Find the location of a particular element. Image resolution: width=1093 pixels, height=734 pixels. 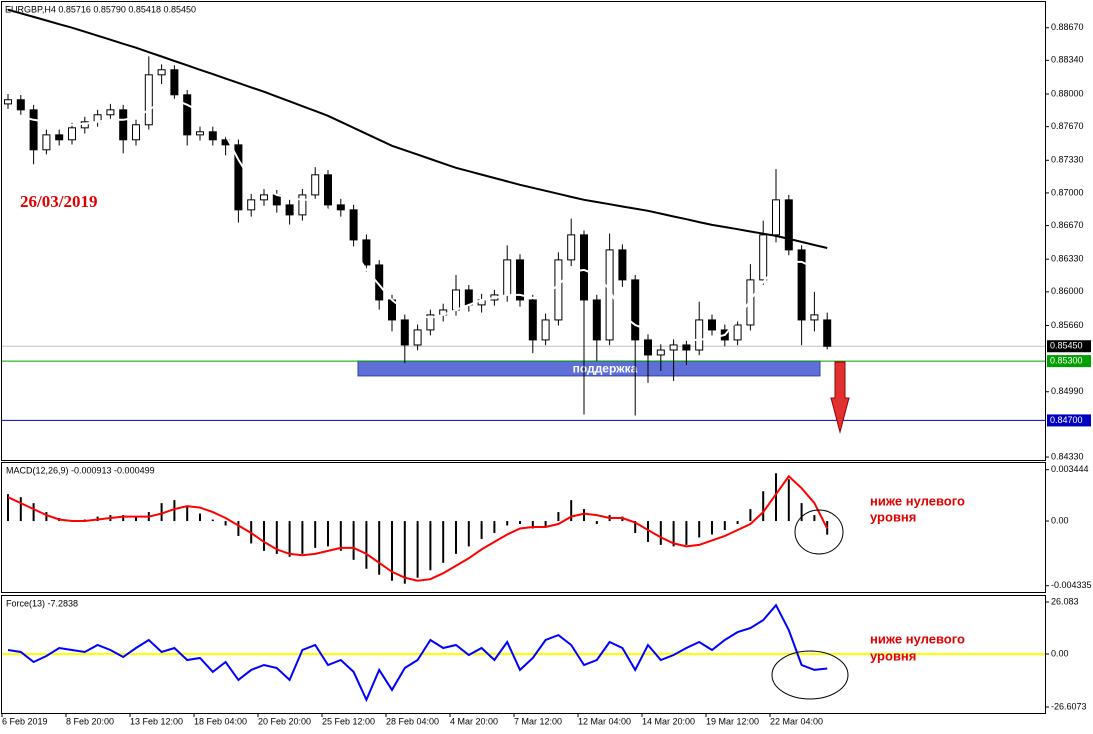

x-tick-label: 13 Feb 12:00 is located at coordinates (156, 721).